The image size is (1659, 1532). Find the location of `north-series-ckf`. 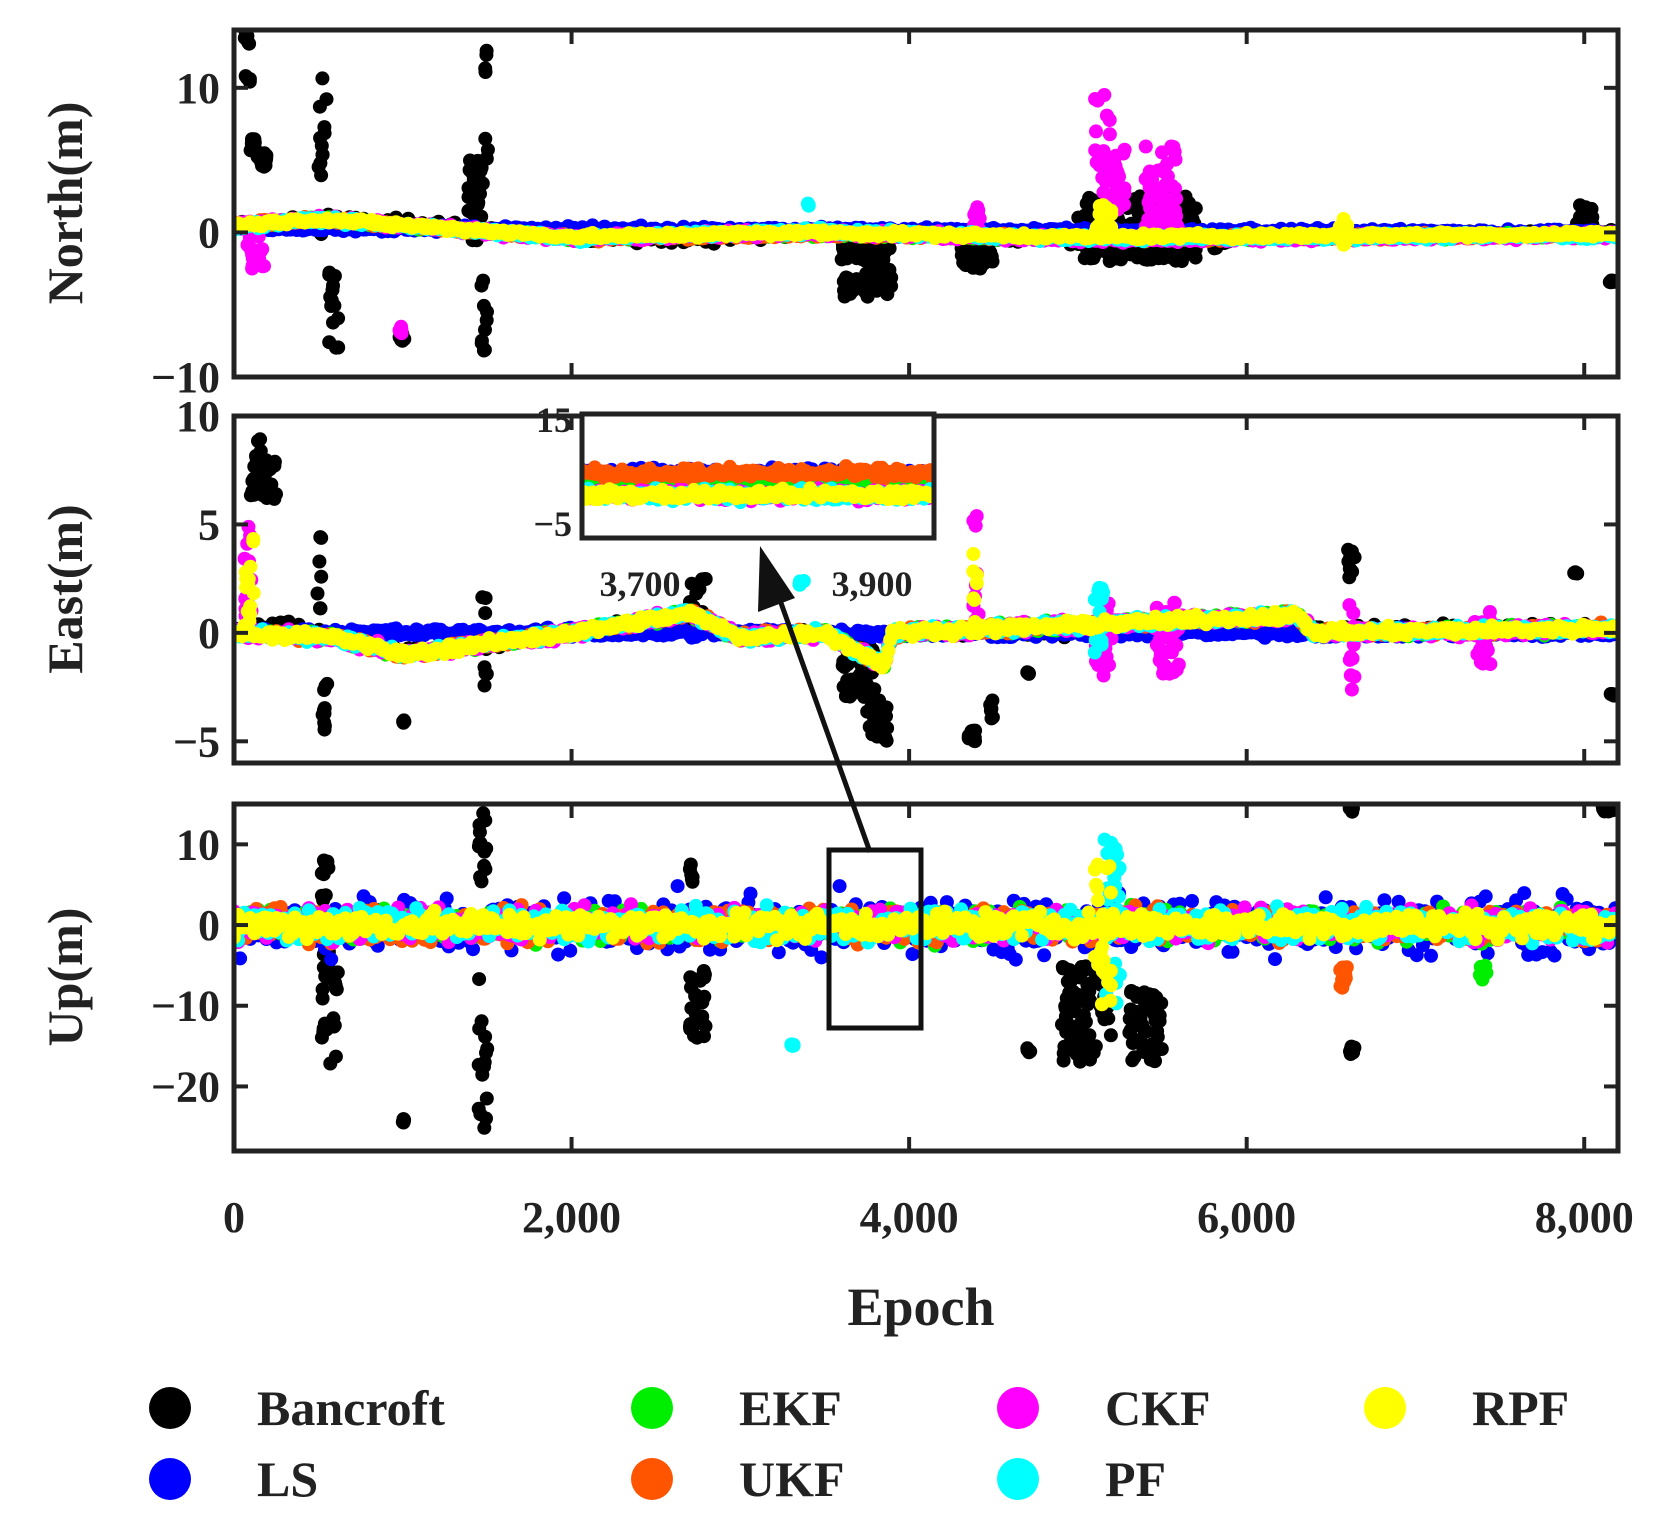

north-series-ckf is located at coordinates (926, 214).